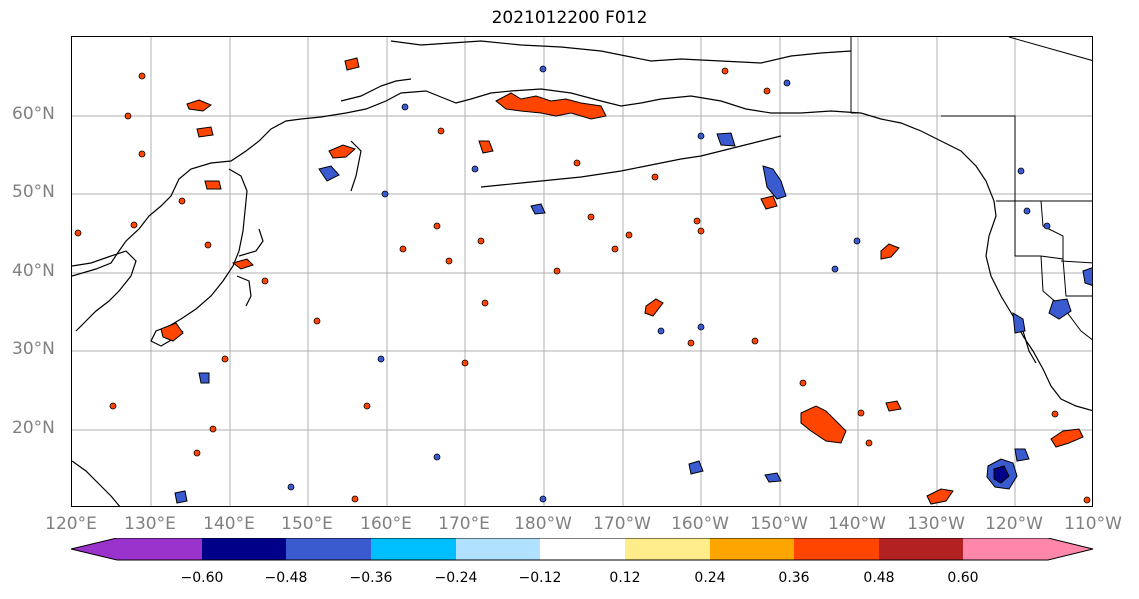 The width and height of the screenshot is (1139, 599). What do you see at coordinates (569, 18) in the screenshot?
I see `map-title: 2021012200 F012` at bounding box center [569, 18].